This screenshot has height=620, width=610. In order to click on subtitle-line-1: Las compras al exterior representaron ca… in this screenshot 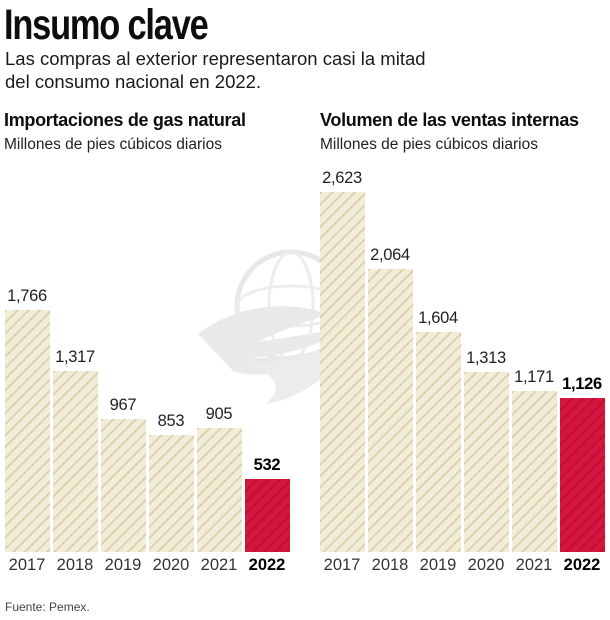, I will do `click(215, 58)`.